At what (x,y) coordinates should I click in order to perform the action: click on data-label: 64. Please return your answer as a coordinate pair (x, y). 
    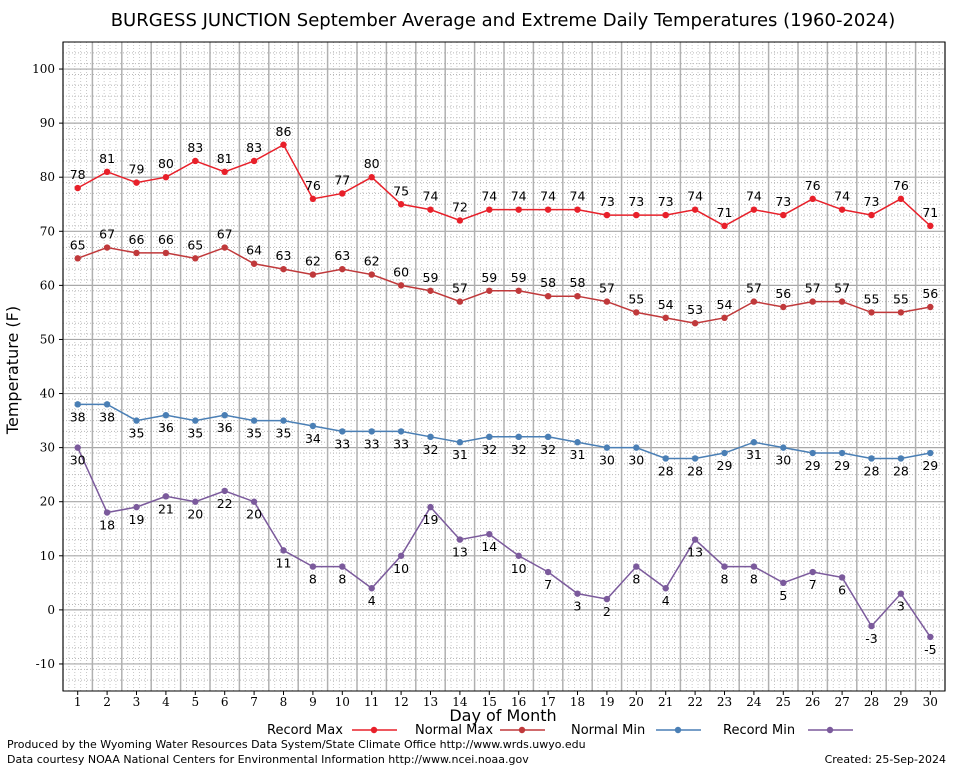
    Looking at the image, I should click on (254, 250).